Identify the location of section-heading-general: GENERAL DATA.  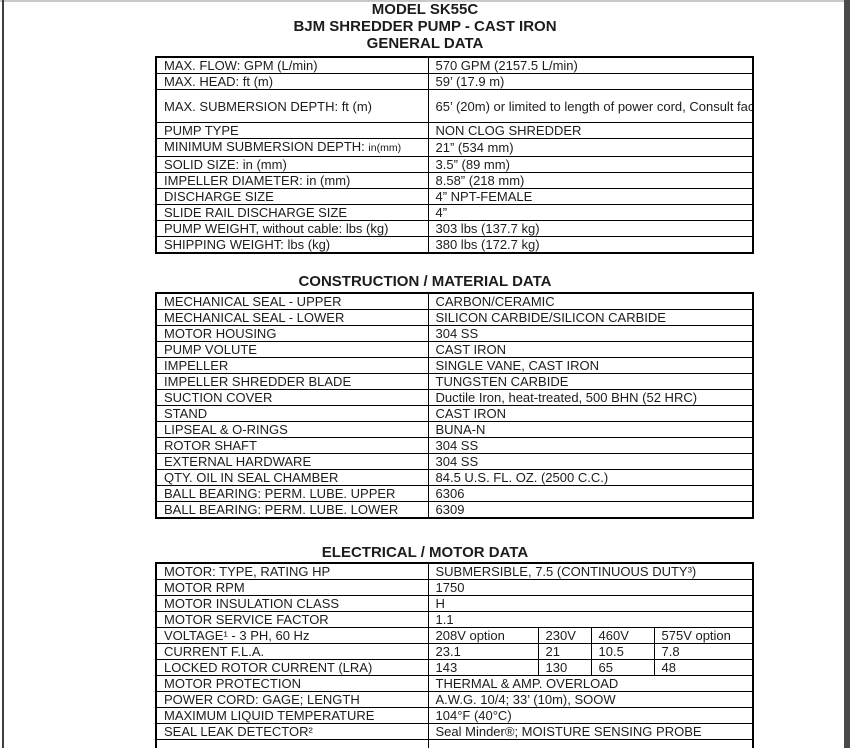
(425, 43).